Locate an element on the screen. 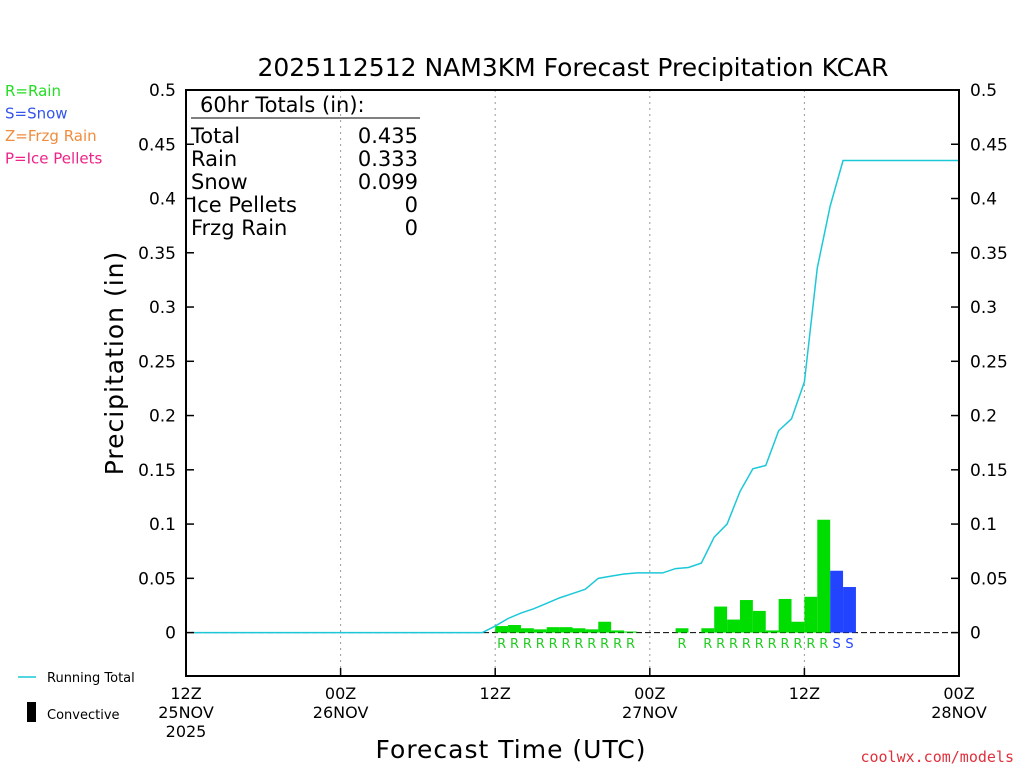  x-tick-label: 25NOV is located at coordinates (186, 712).